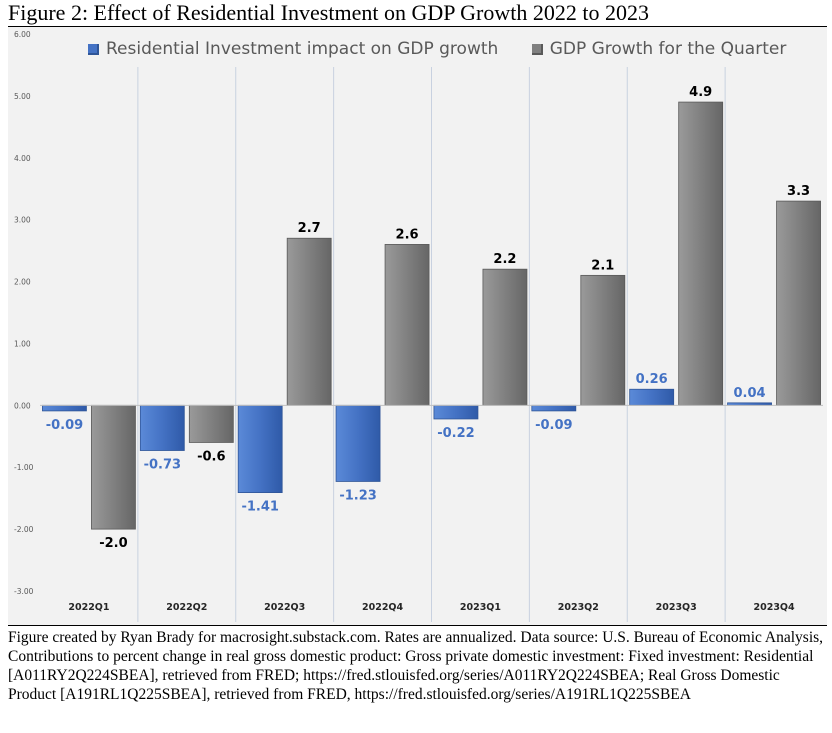 Image resolution: width=832 pixels, height=733 pixels. I want to click on legend-item-gdp: GDP Growth for the Quarter, so click(659, 49).